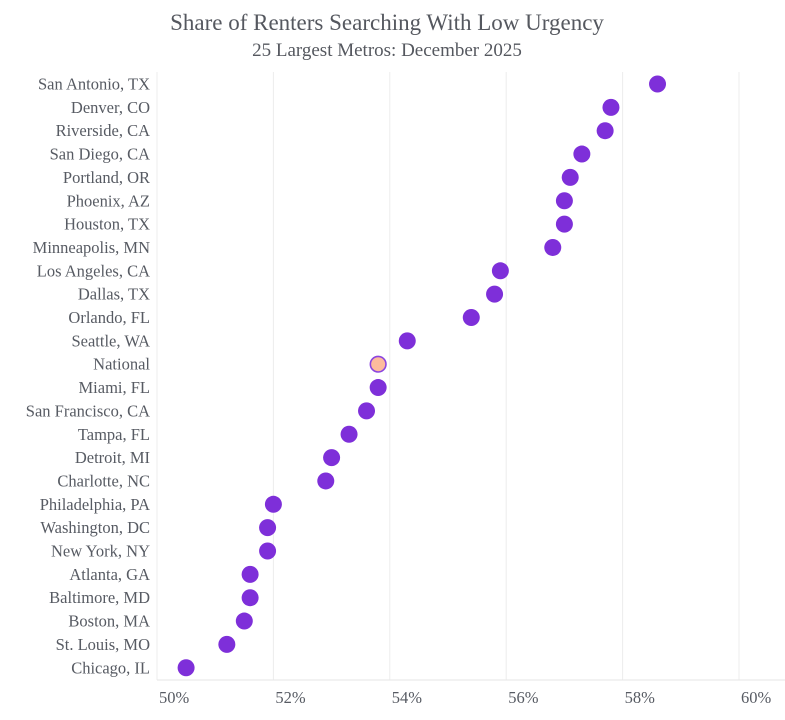  Describe the element at coordinates (91, 247) in the screenshot. I see `category-label: Minneapolis, MN` at that location.